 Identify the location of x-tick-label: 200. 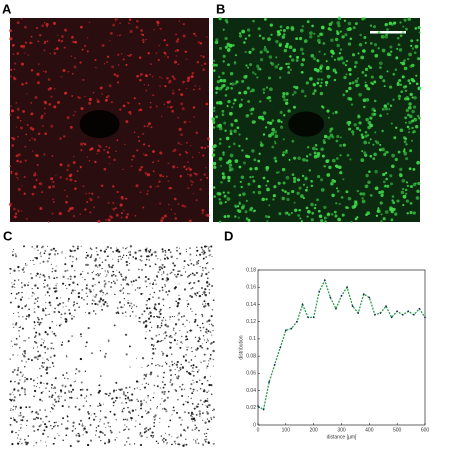
(313, 430).